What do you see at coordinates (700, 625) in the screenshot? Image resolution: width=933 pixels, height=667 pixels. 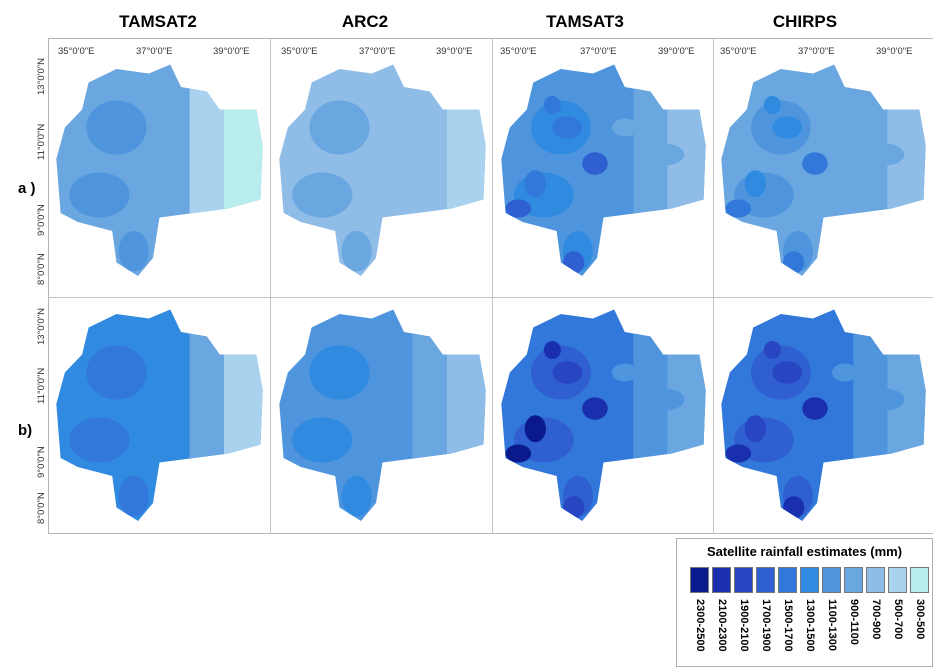 I see `legend-swatch-label: 2300-2500` at bounding box center [700, 625].